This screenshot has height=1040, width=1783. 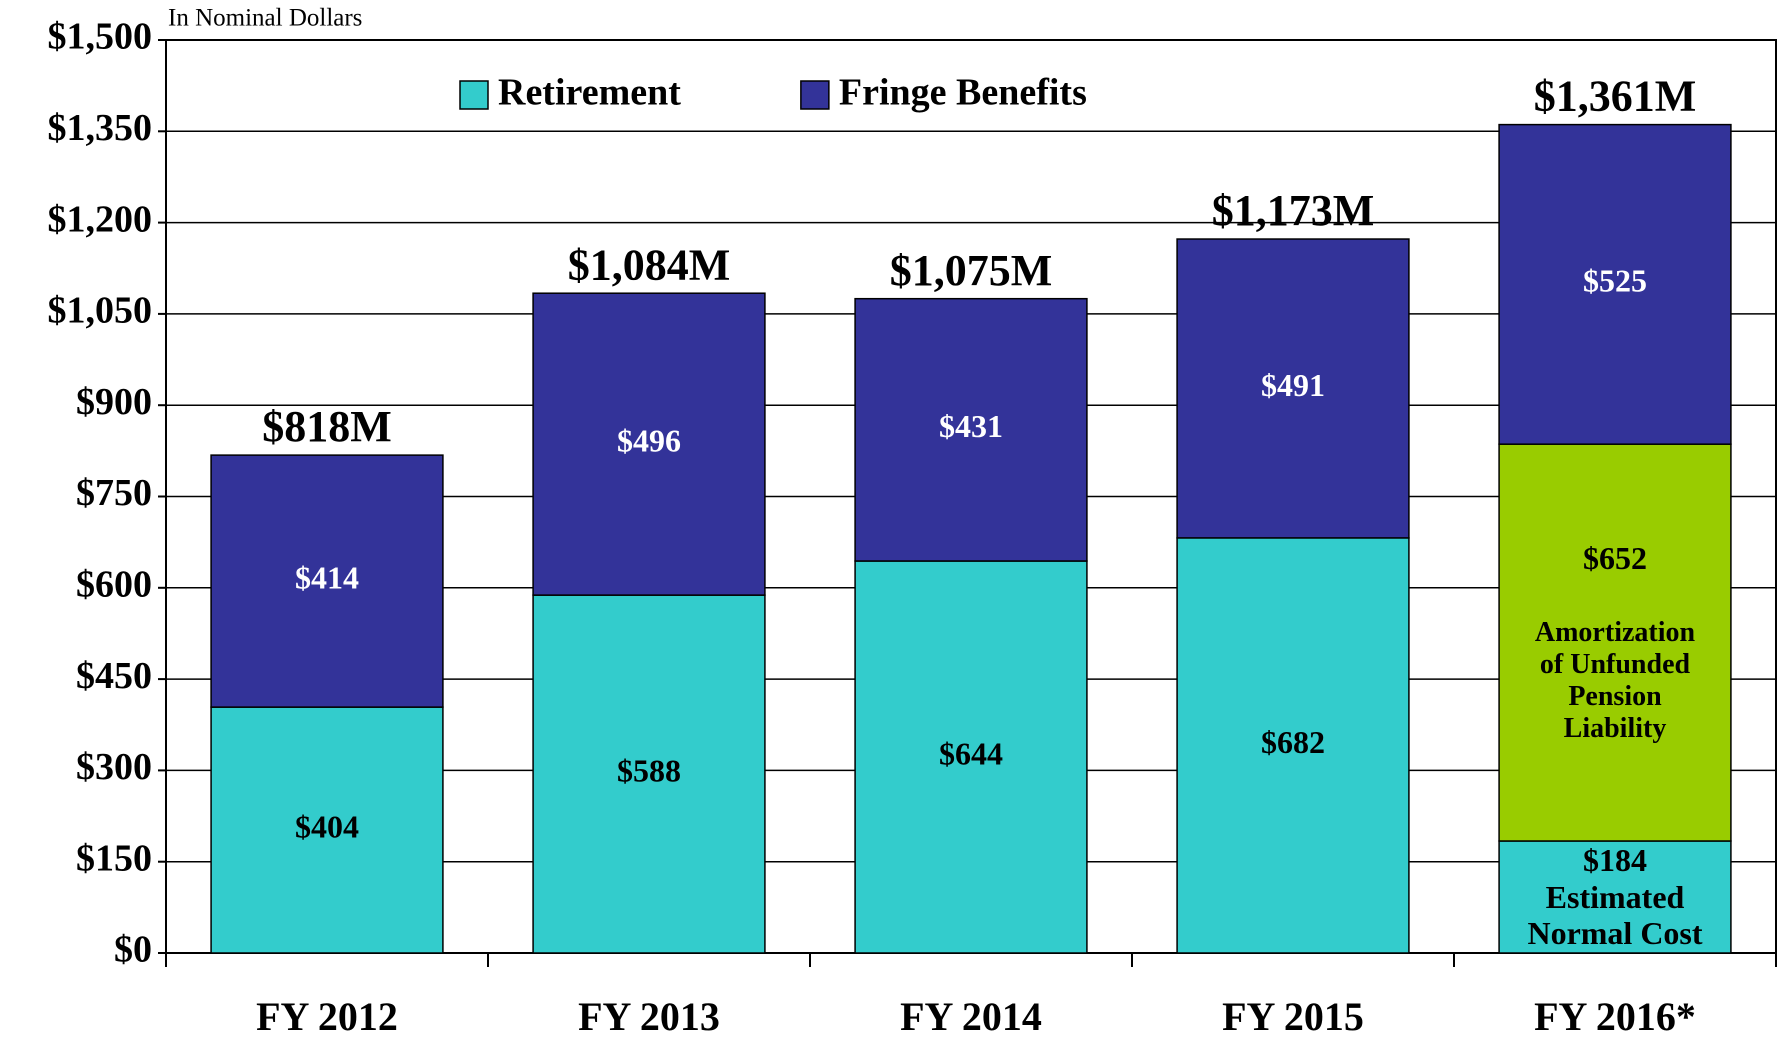 What do you see at coordinates (327, 426) in the screenshot?
I see `total-label: $818M` at bounding box center [327, 426].